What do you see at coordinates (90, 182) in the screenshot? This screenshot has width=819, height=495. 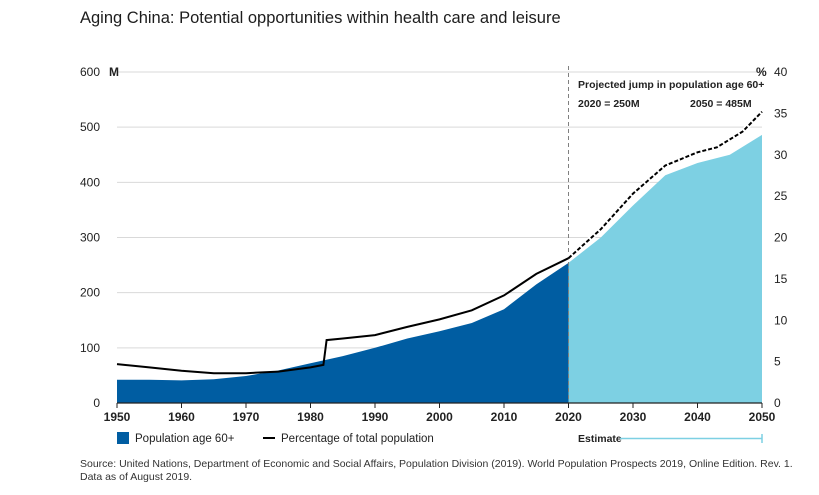 I see `y-left-tick-label: 400` at bounding box center [90, 182].